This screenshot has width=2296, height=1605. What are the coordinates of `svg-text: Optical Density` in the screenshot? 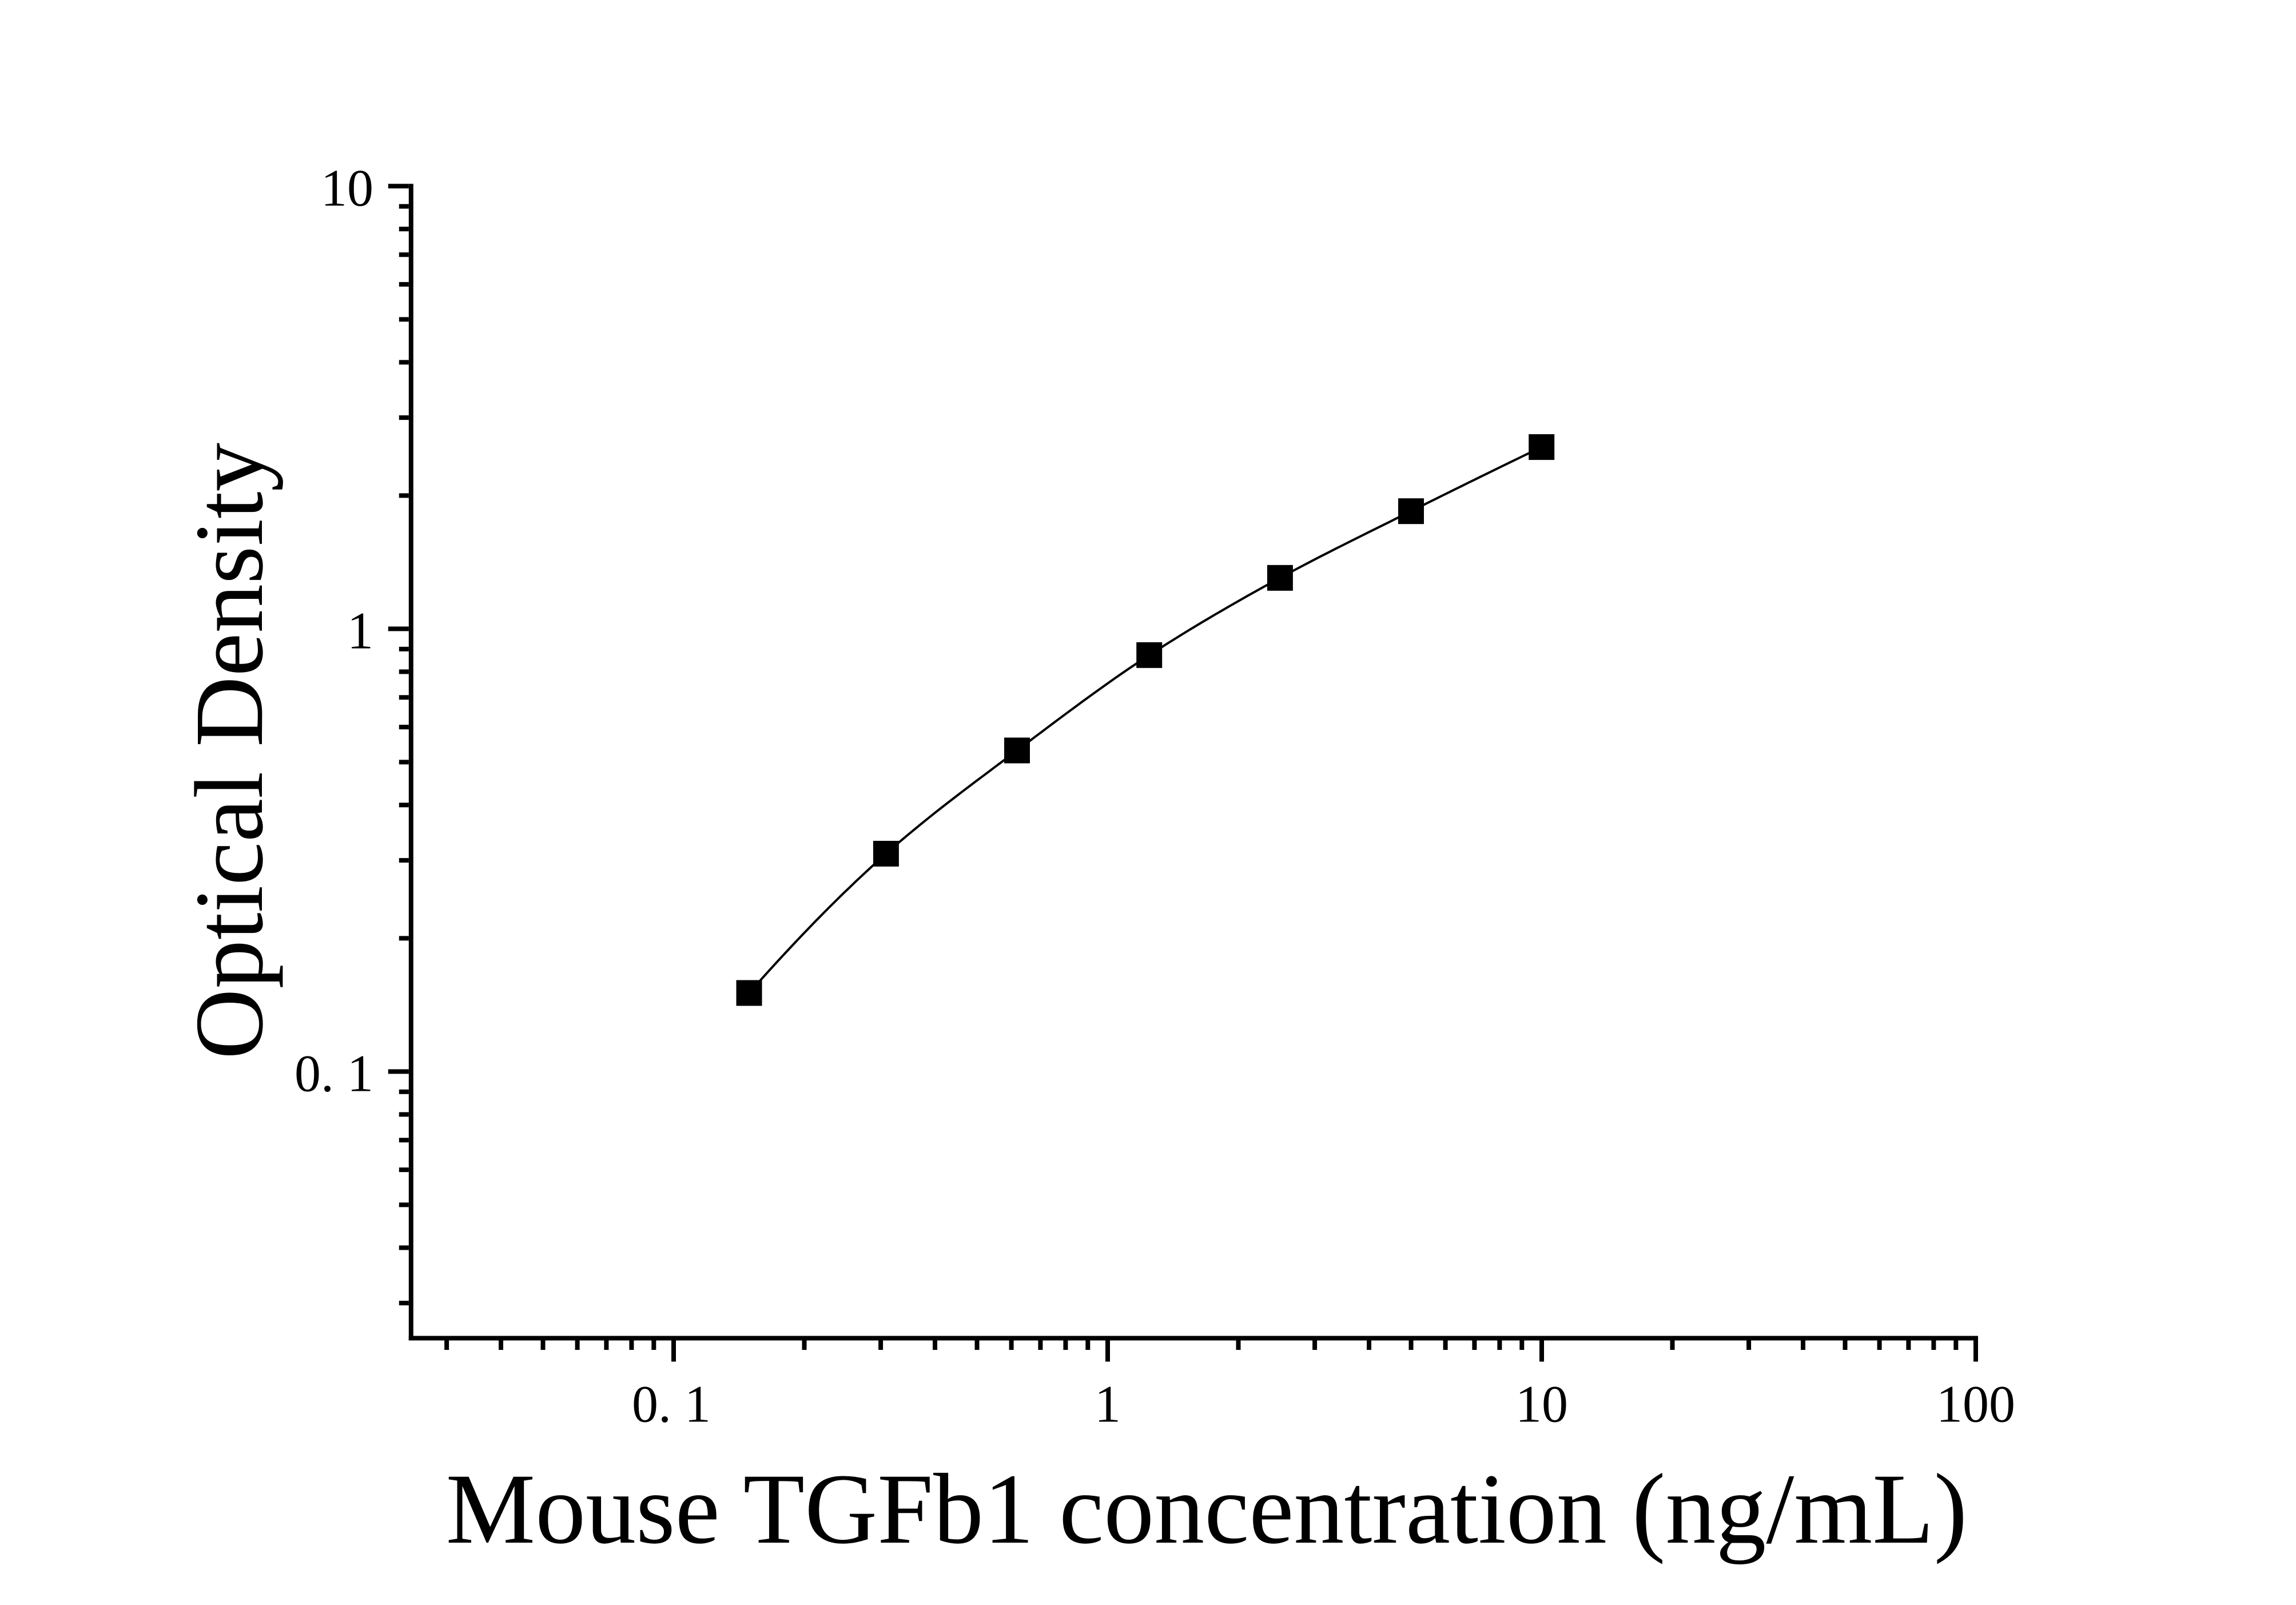 It's located at (230, 751).